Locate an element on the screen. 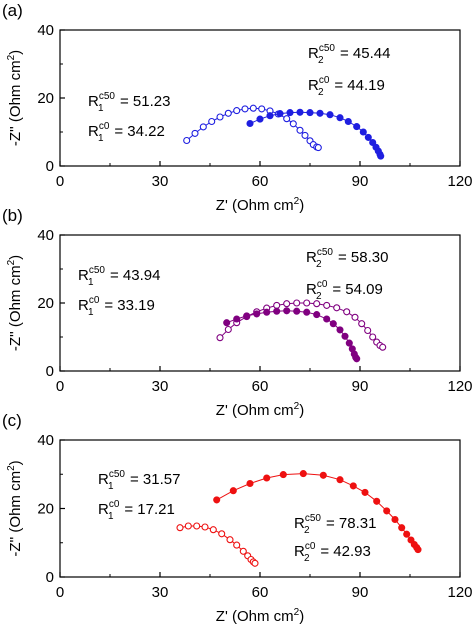 Image resolution: width=474 pixels, height=632 pixels. annotation-b-r2-c0: Rc0 2 = 54.09 is located at coordinates (344, 290).